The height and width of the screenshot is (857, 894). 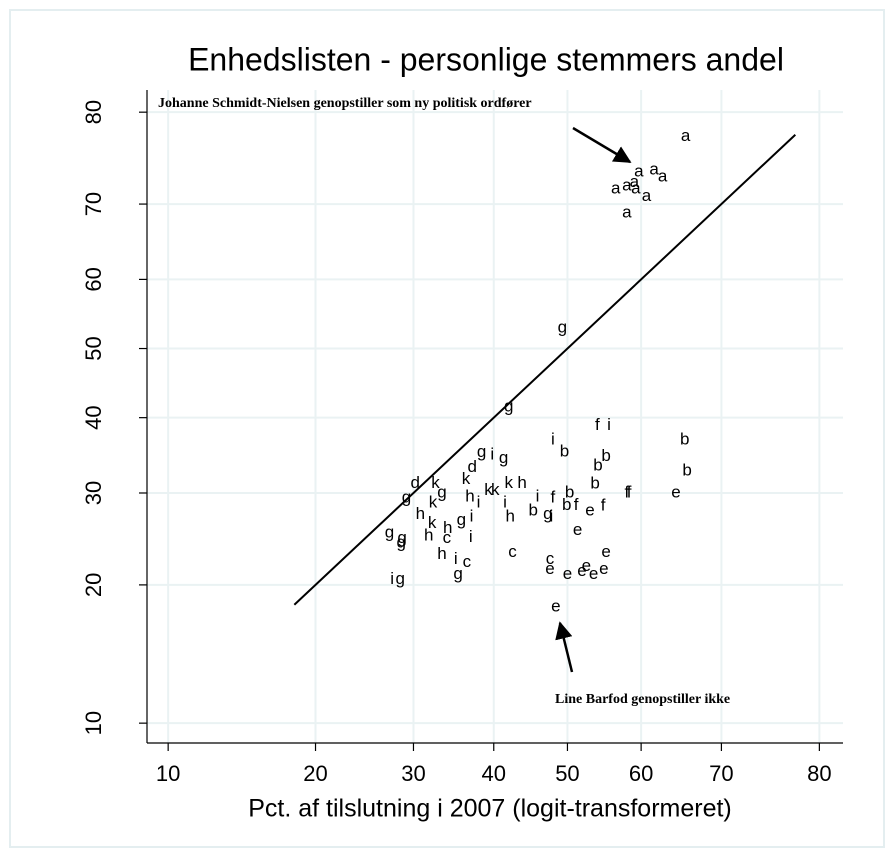 What do you see at coordinates (641, 773) in the screenshot?
I see `x-tick-label: 60` at bounding box center [641, 773].